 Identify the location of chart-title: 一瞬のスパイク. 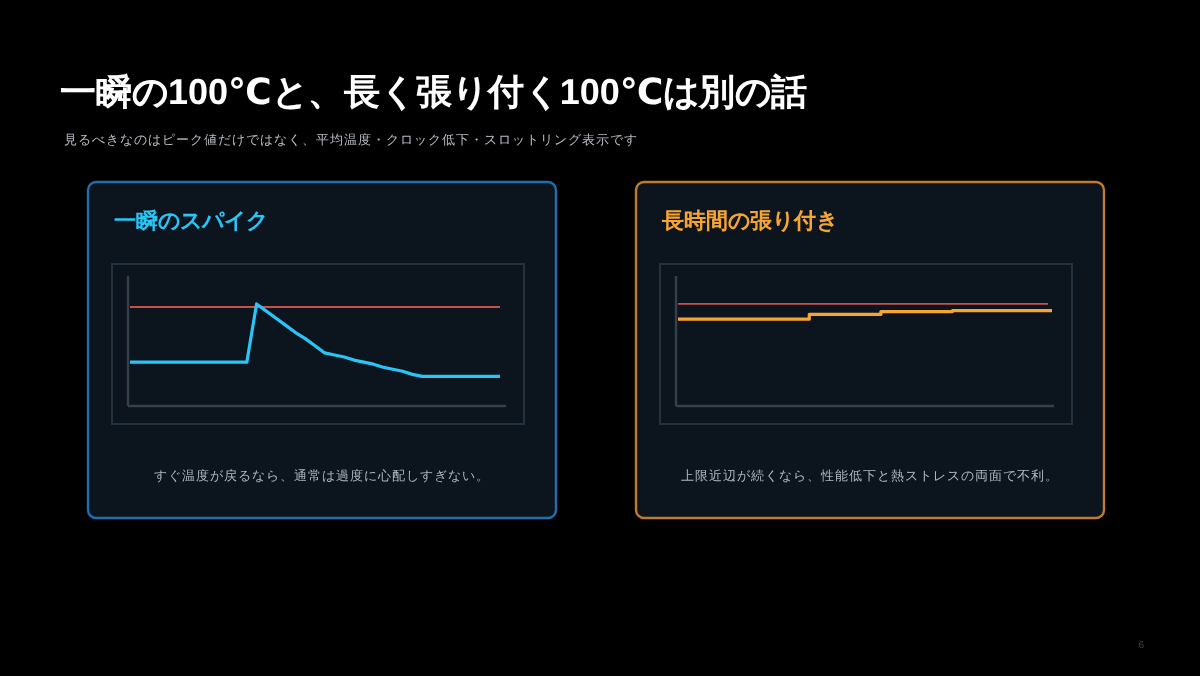
(191, 221).